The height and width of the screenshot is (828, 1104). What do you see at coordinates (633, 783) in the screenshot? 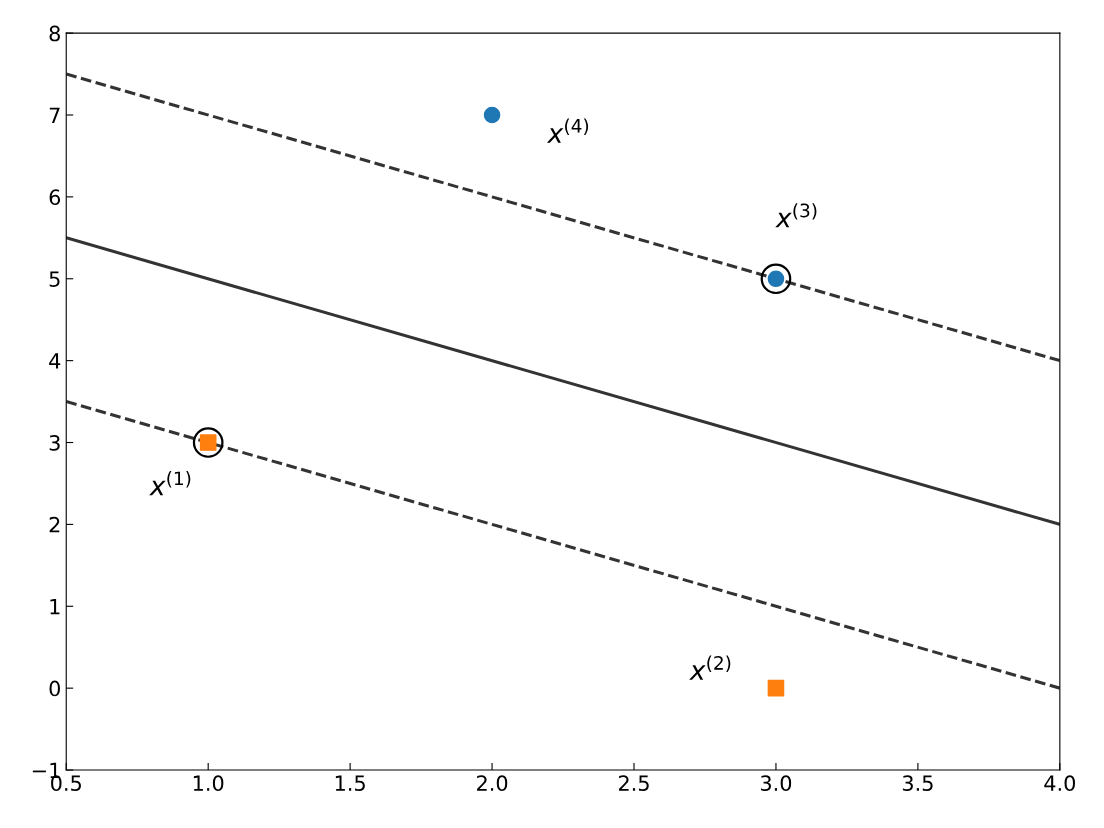
I see `x-tick-label: 2.5` at bounding box center [633, 783].